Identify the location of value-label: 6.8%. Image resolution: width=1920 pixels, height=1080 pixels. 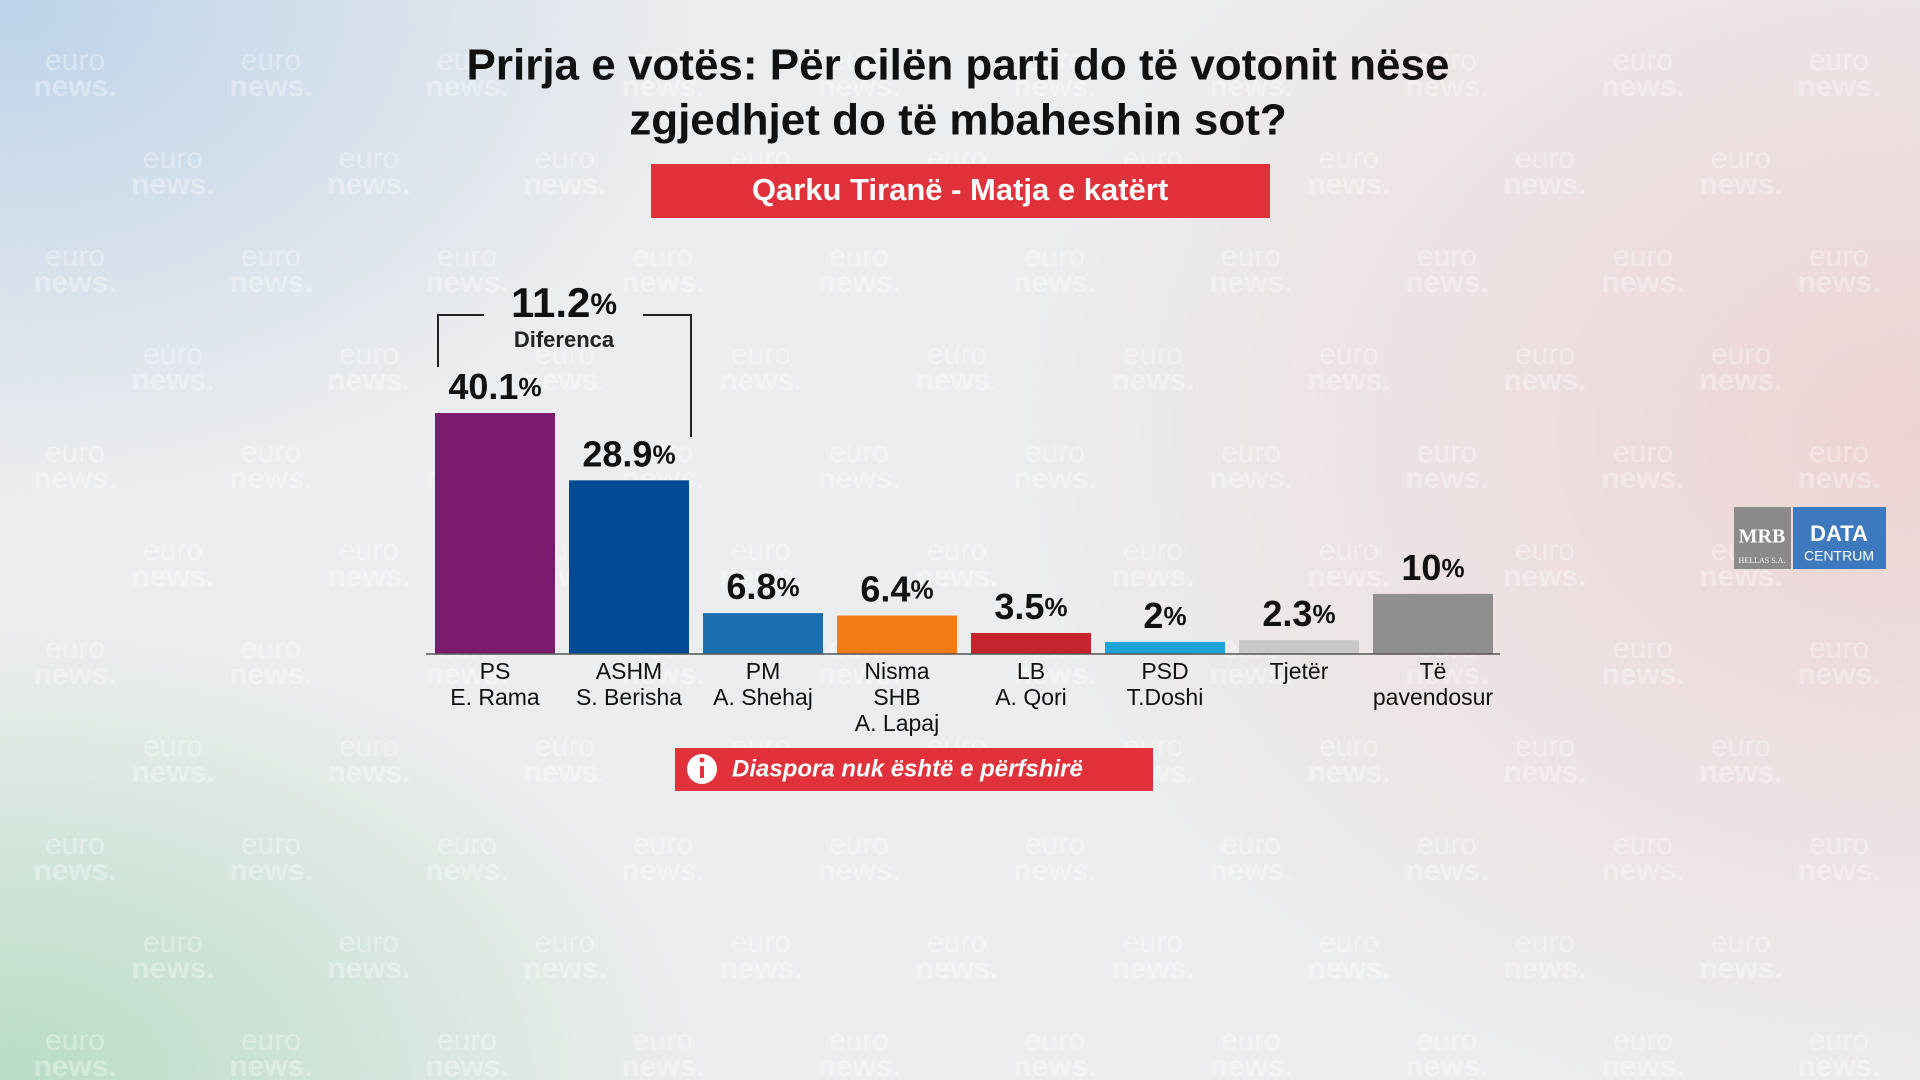
(762, 586).